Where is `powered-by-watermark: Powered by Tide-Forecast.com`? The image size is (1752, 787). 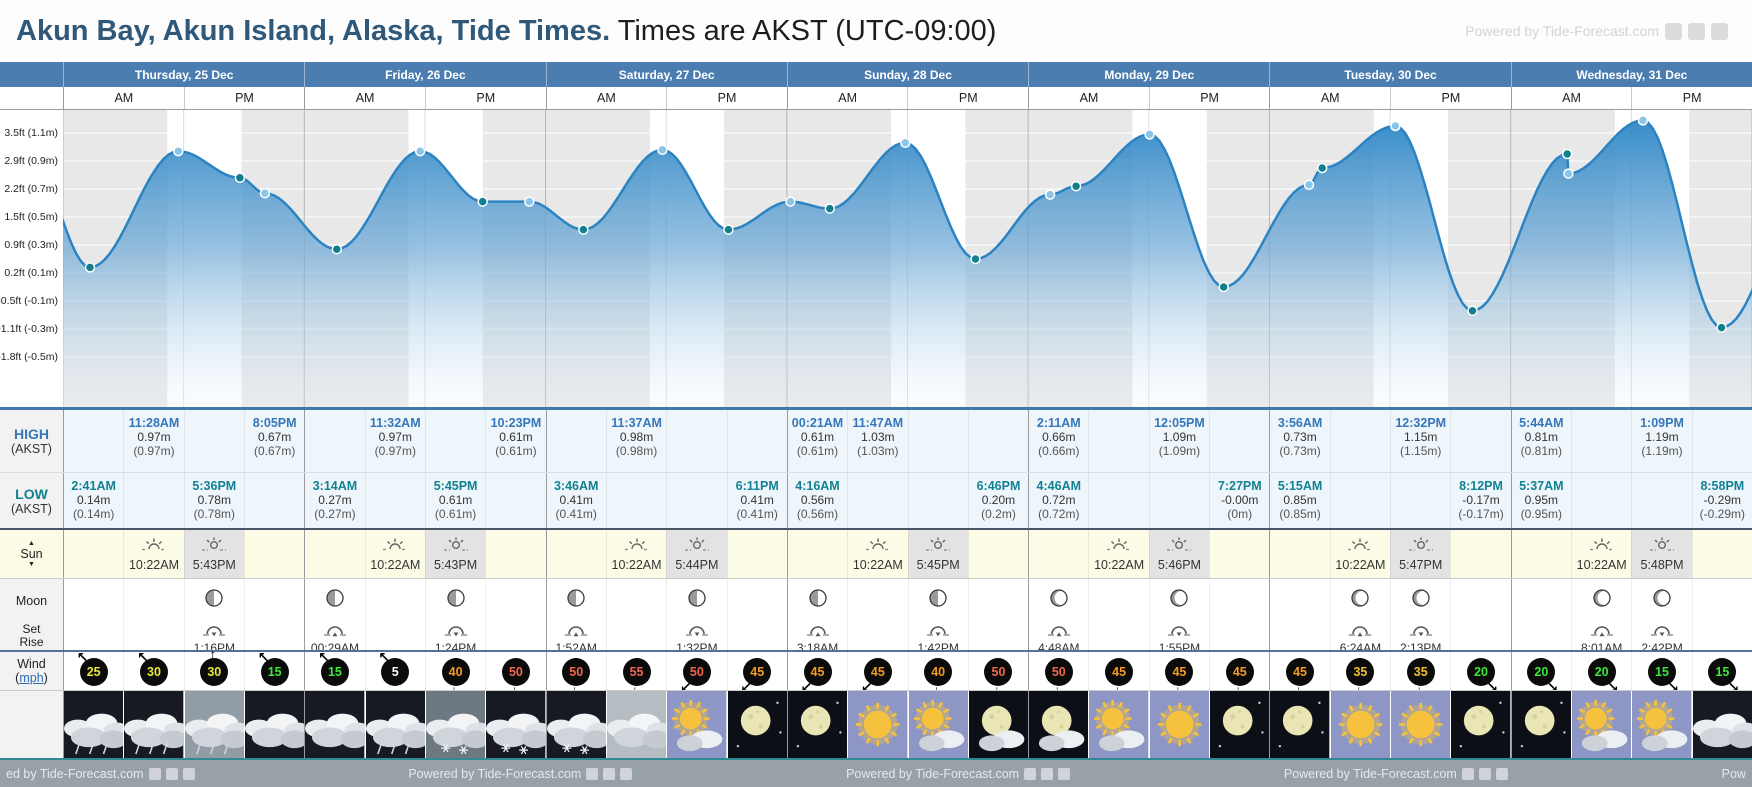 powered-by-watermark: Powered by Tide-Forecast.com is located at coordinates (1596, 31).